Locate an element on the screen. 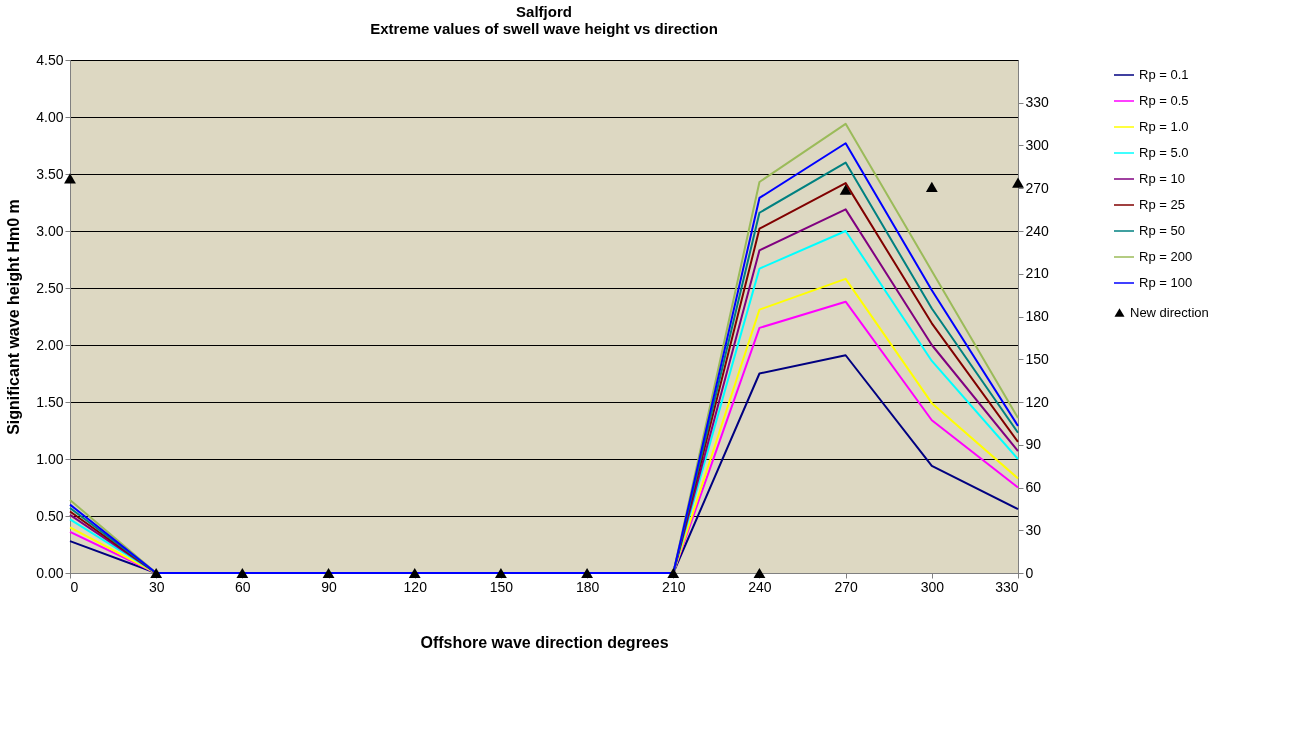  legend-label: Rp = 0.1 is located at coordinates (1164, 74).